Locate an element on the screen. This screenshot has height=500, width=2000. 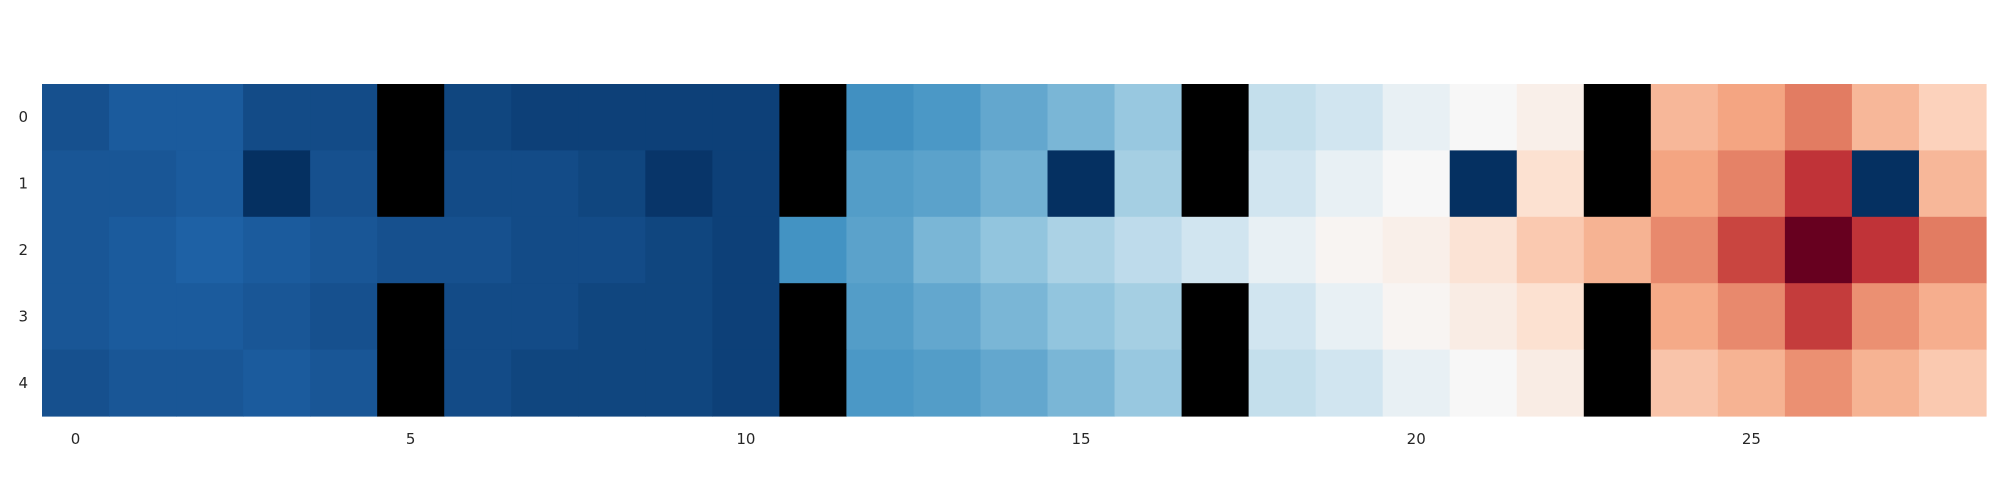
heatmap-cell-r0-c20 is located at coordinates (1416, 117).